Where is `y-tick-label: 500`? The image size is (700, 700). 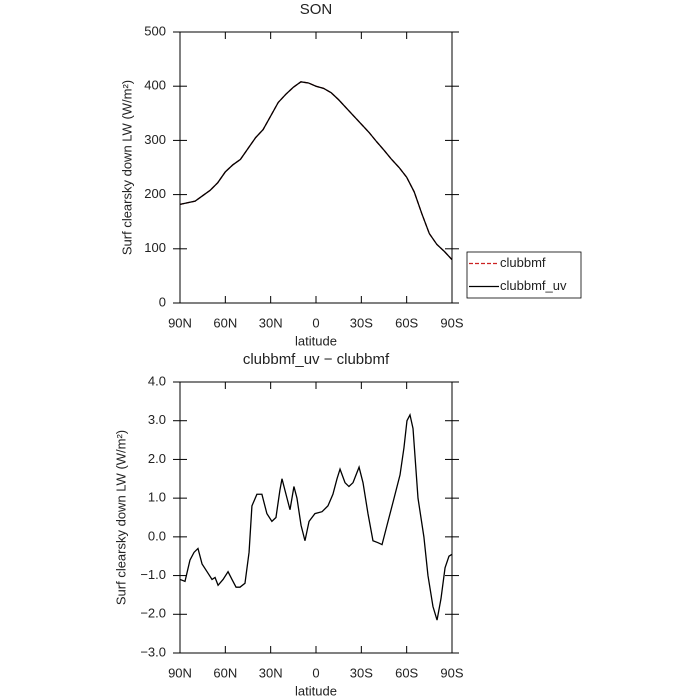
y-tick-label: 500 is located at coordinates (155, 30).